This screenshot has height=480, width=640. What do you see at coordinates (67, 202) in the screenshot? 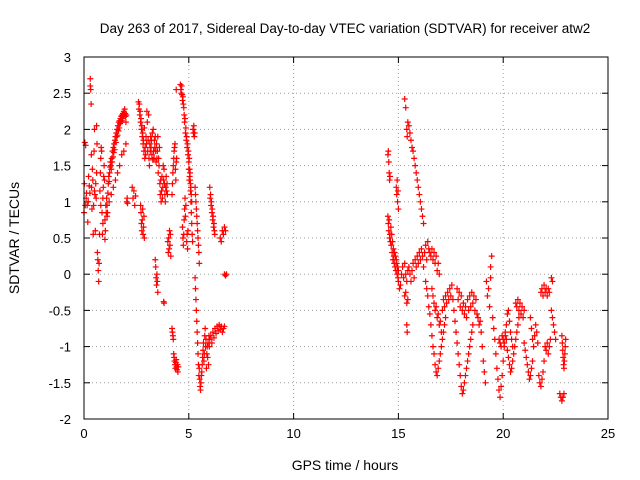
I see `y-tick-label: 1` at bounding box center [67, 202].